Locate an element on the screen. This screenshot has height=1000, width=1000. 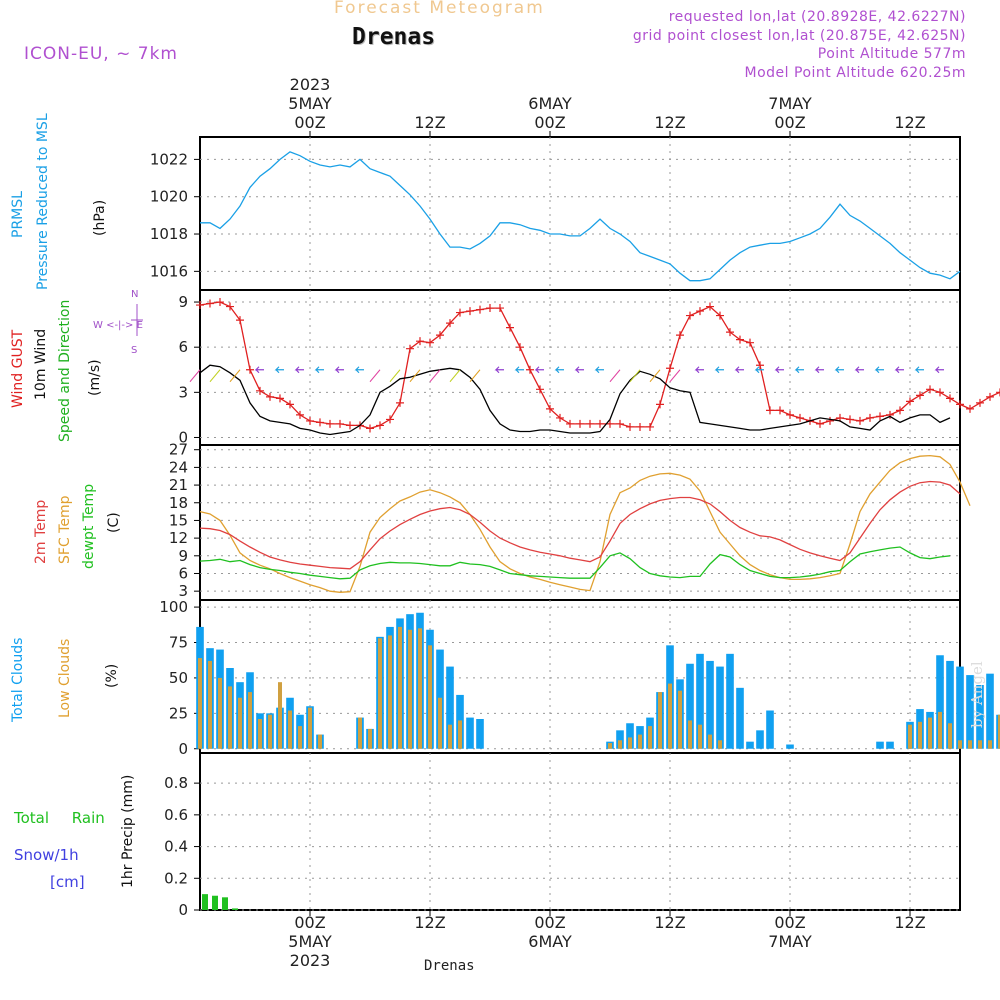
clouds-unit-label: (%) is located at coordinates (112, 675).